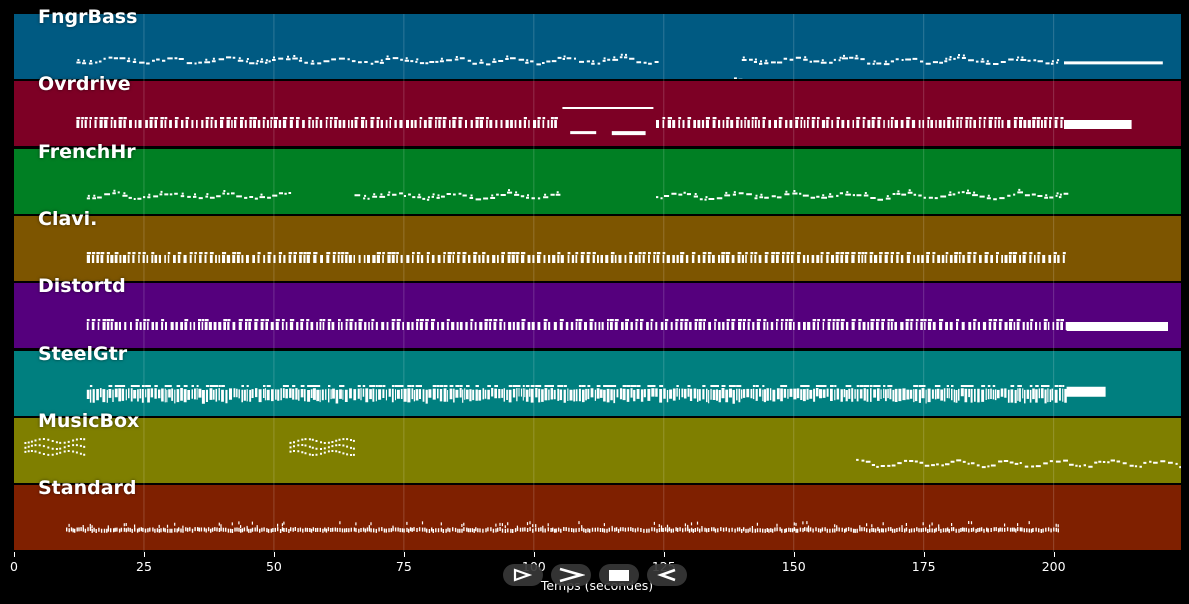 The height and width of the screenshot is (604, 1189). What do you see at coordinates (87, 488) in the screenshot?
I see `track-label: Standard` at bounding box center [87, 488].